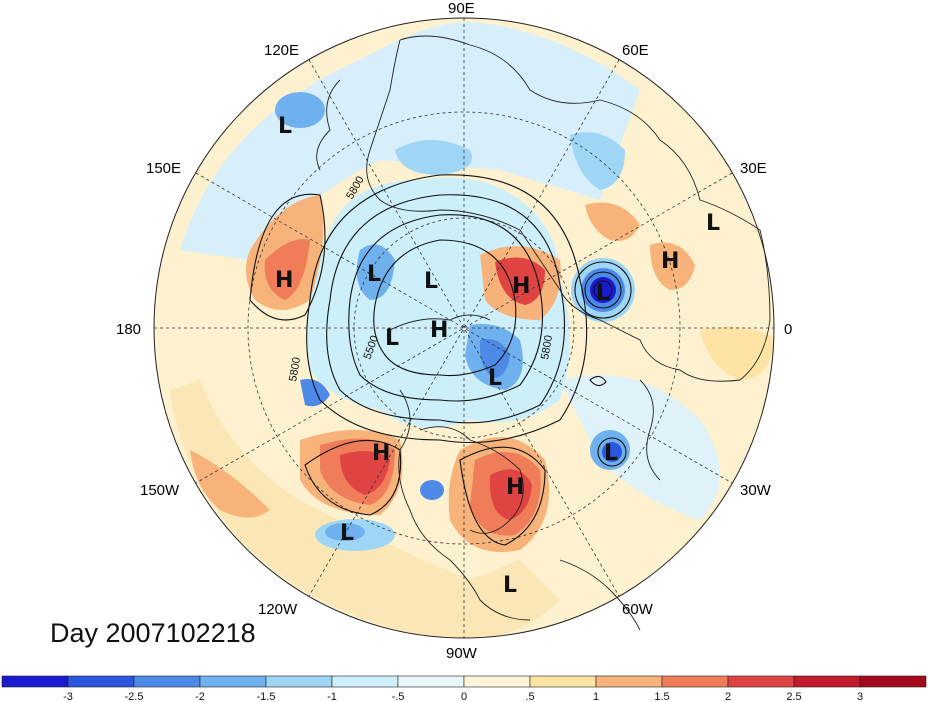 The image size is (928, 702). I want to click on colorbar-boxes, so click(464, 681).